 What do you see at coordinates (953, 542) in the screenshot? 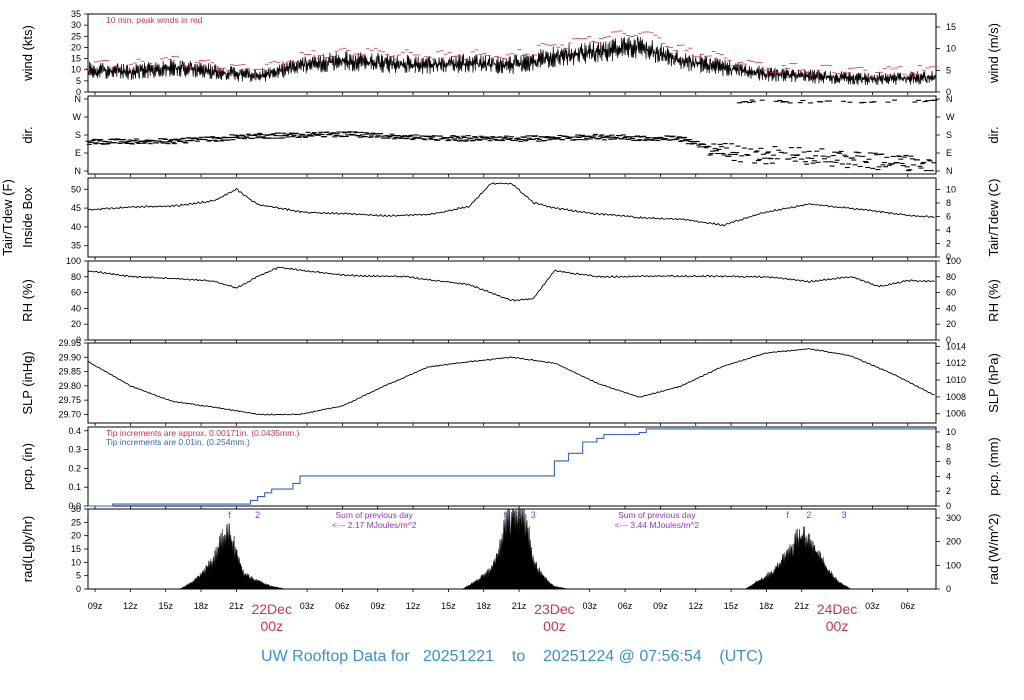
I see `rad-ytick-right-label: 200` at bounding box center [953, 542].